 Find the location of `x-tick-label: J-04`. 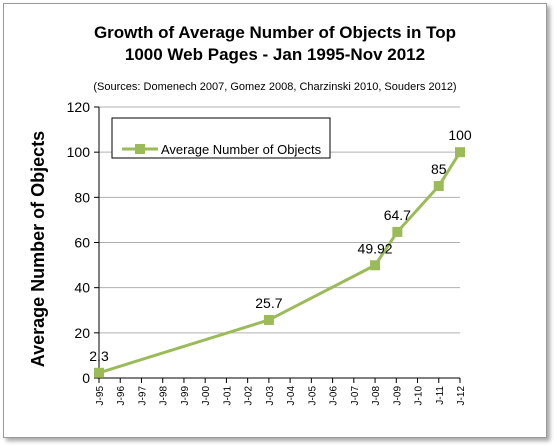

x-tick-label: J-04 is located at coordinates (291, 396).